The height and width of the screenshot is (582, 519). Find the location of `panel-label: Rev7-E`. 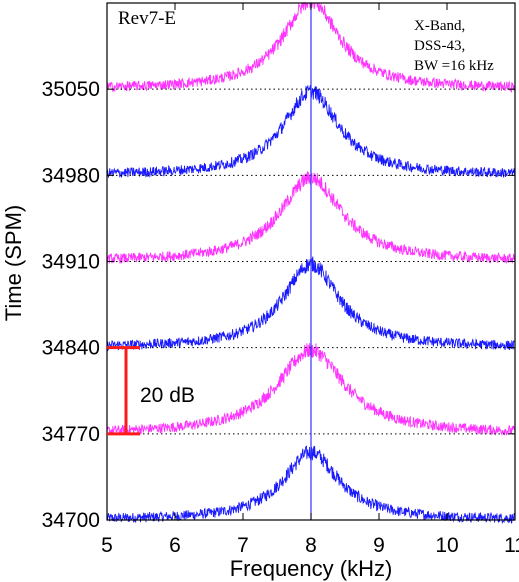

panel-label: Rev7-E is located at coordinates (147, 18).